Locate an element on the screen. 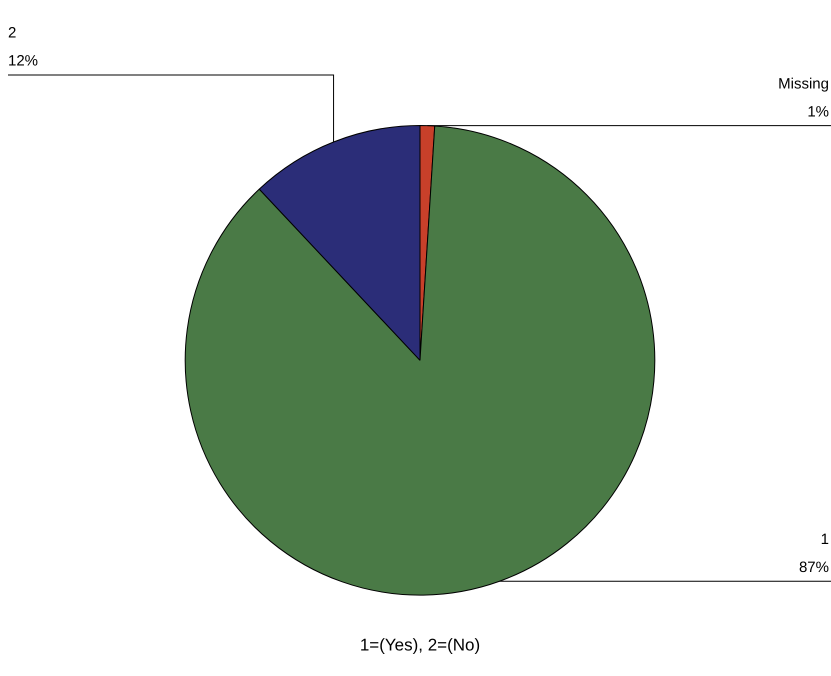 The width and height of the screenshot is (831, 676). slice-label: 1 is located at coordinates (824, 539).